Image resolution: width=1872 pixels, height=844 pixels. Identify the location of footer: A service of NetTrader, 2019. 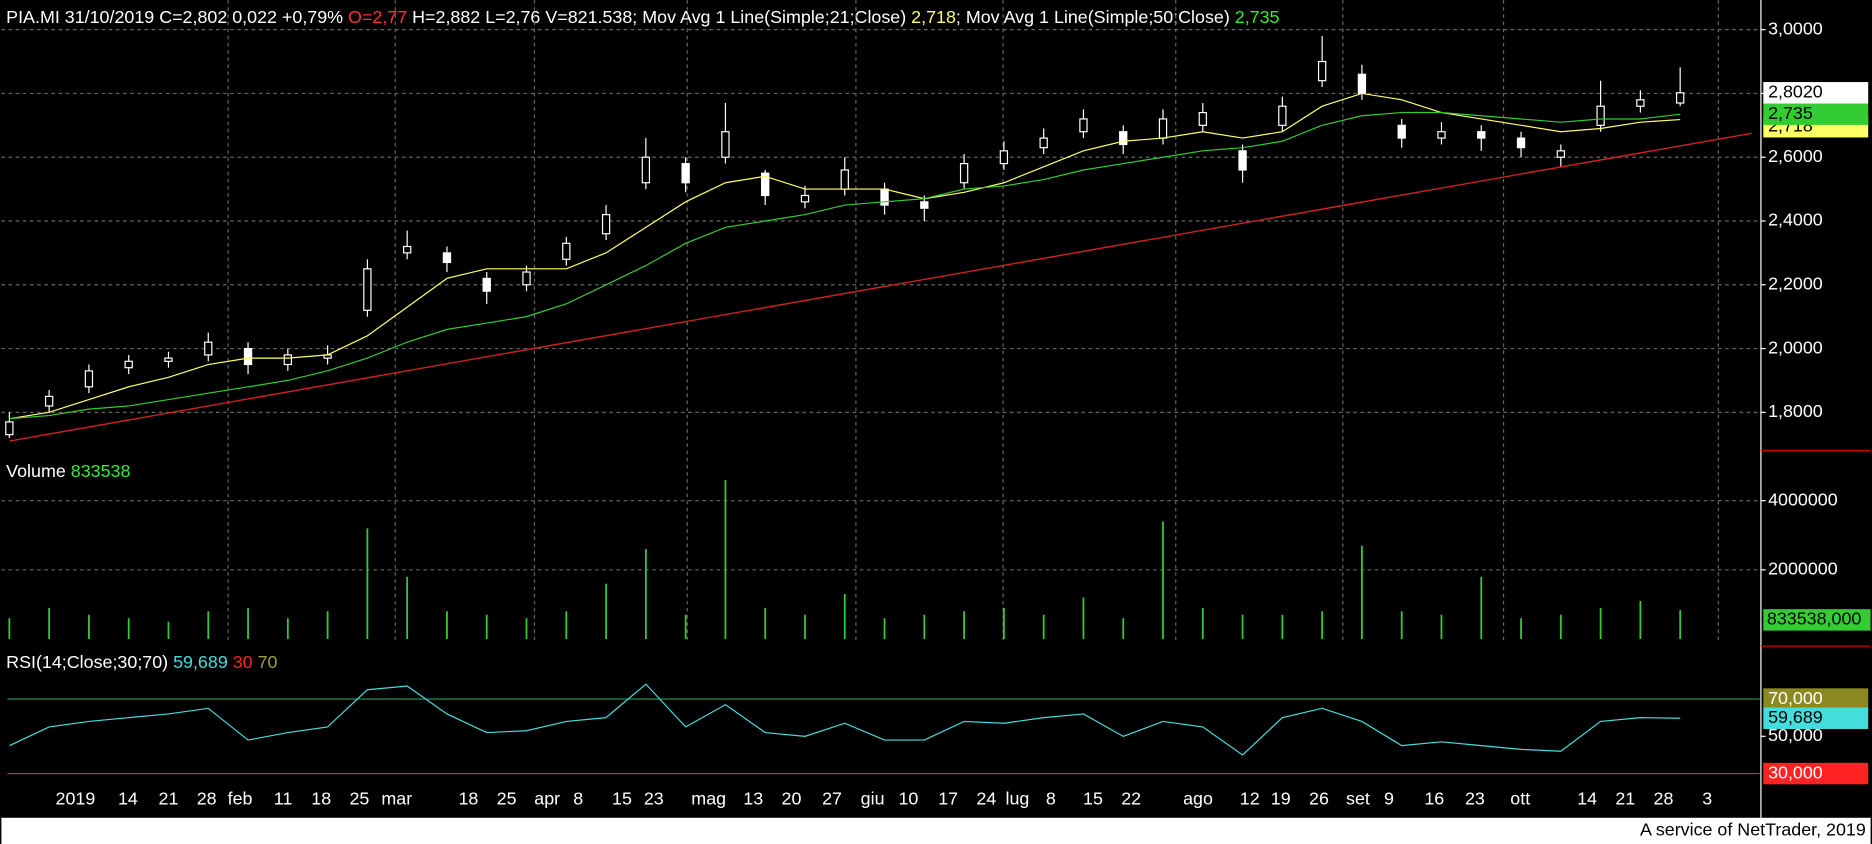
(1753, 830).